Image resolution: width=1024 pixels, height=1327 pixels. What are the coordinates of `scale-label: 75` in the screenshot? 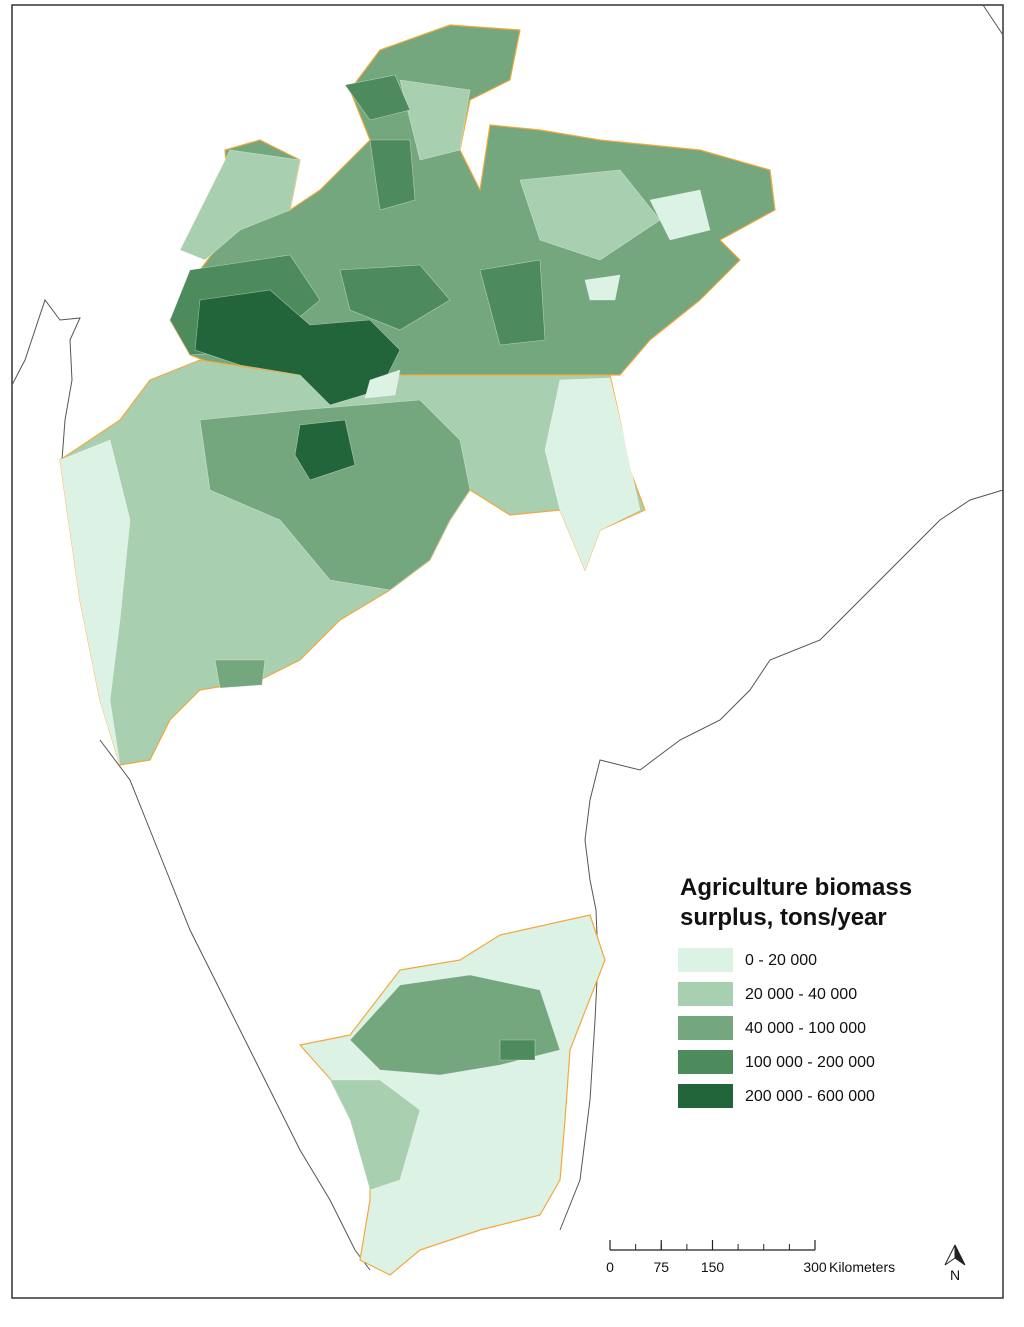 It's located at (661, 1267).